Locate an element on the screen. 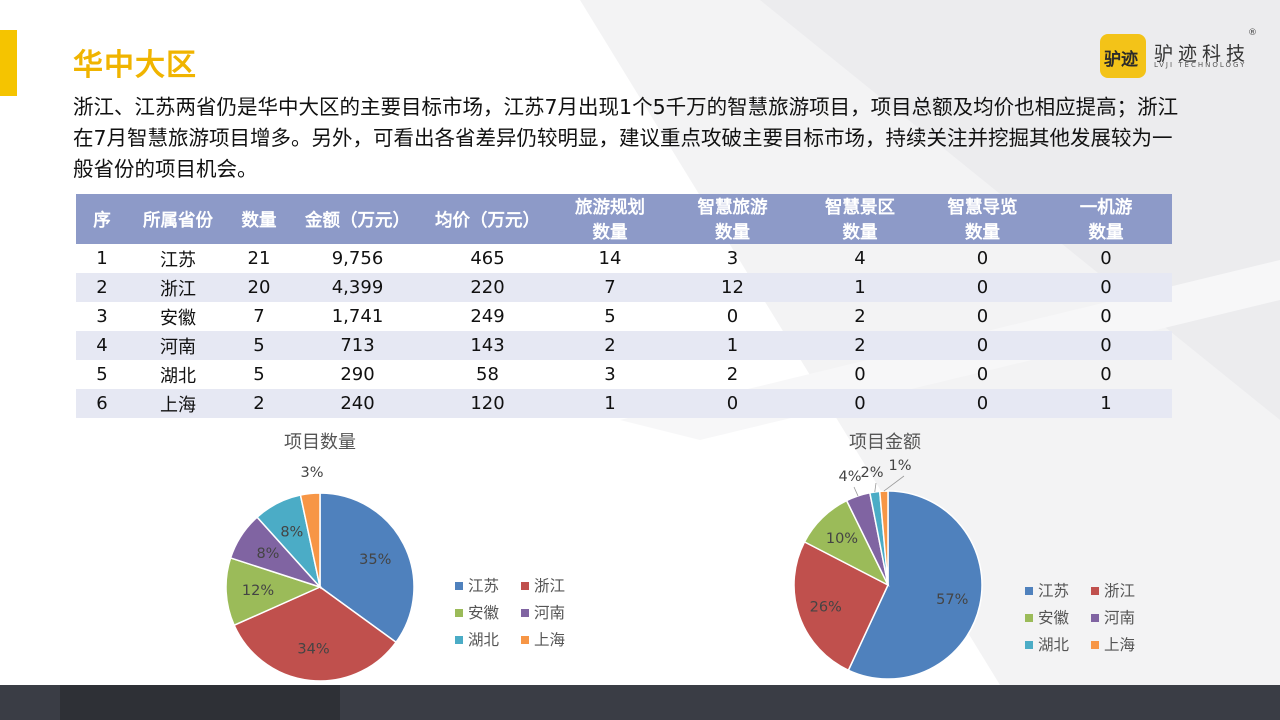 Image resolution: width=1280 pixels, height=720 pixels. table-cell: 4,399 is located at coordinates (357, 287).